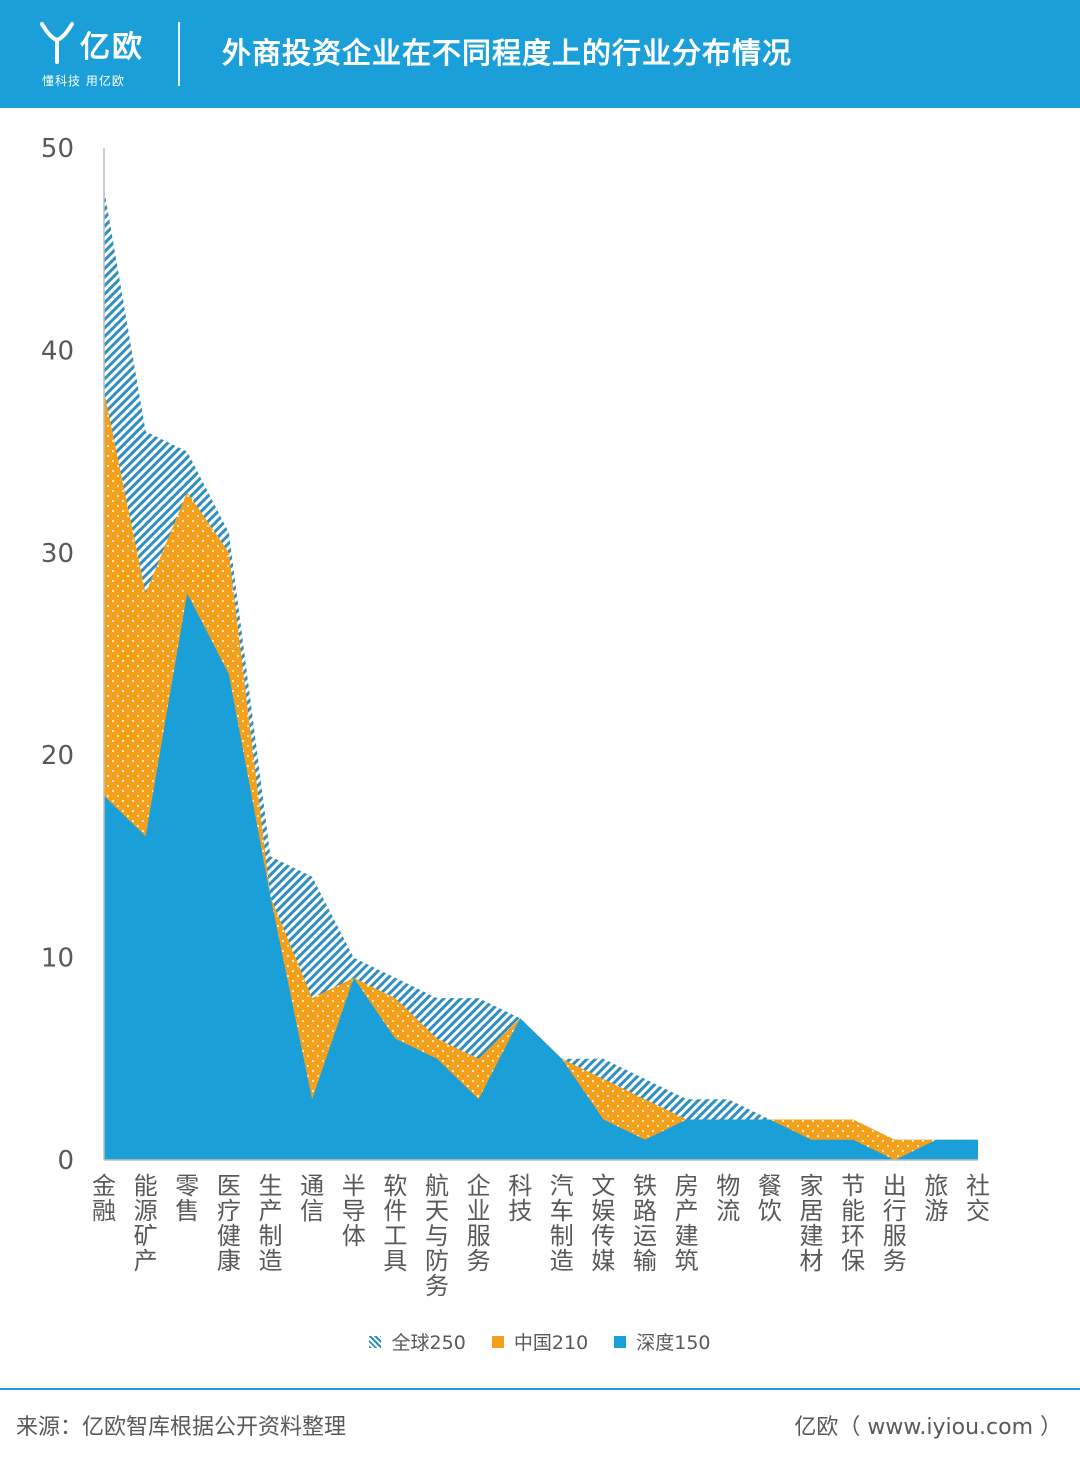 The image size is (1080, 1458). Describe the element at coordinates (673, 1343) in the screenshot. I see `legend-label-depth: 深度150` at that location.